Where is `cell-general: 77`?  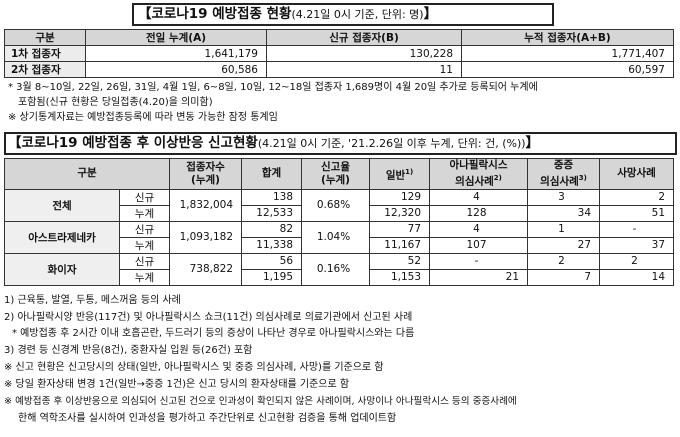
cell-general: 77 is located at coordinates (400, 229).